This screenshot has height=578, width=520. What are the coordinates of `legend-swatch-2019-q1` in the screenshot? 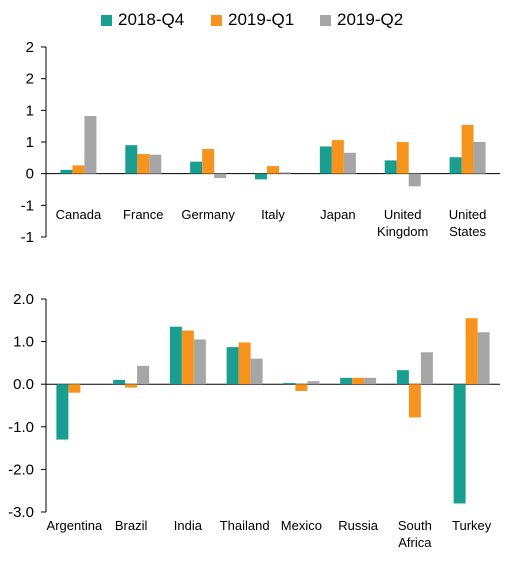 It's located at (216, 20).